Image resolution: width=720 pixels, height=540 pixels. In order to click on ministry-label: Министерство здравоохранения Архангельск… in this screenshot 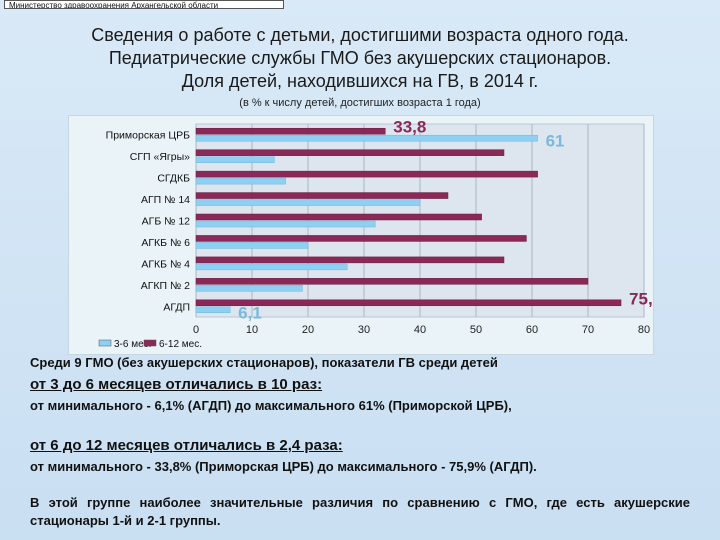, I will do `click(144, 4)`.